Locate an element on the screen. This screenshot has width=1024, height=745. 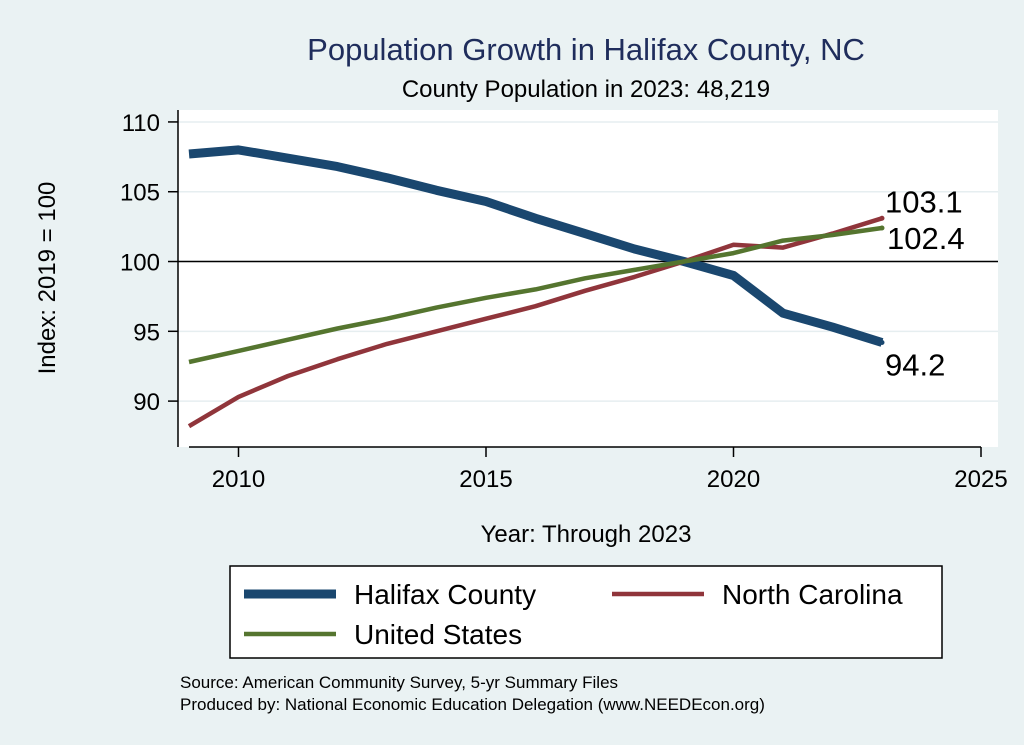
legend-label: United States is located at coordinates (438, 634).